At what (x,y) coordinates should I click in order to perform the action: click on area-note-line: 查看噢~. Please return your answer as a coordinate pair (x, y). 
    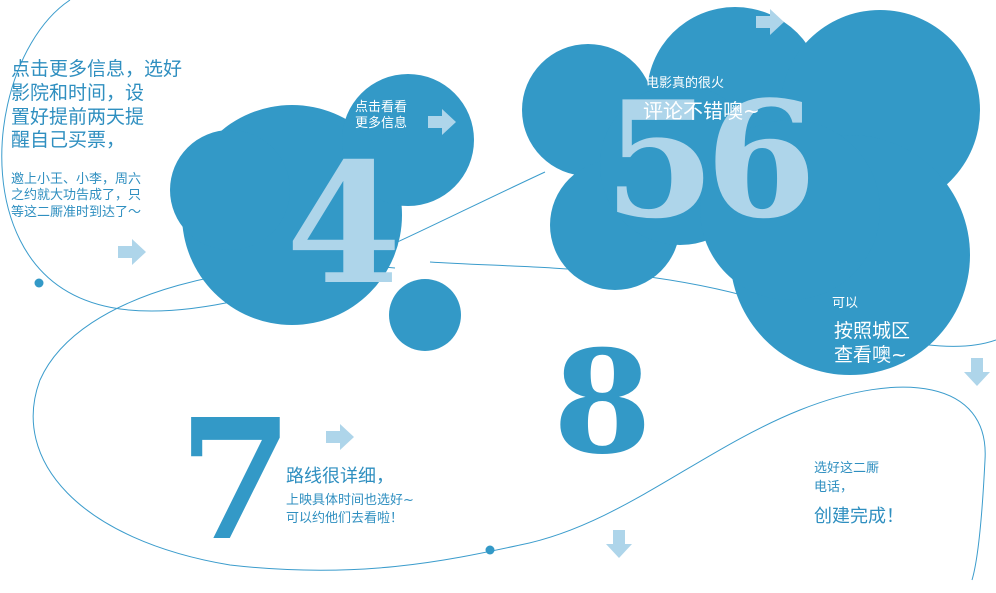
    Looking at the image, I should click on (870, 354).